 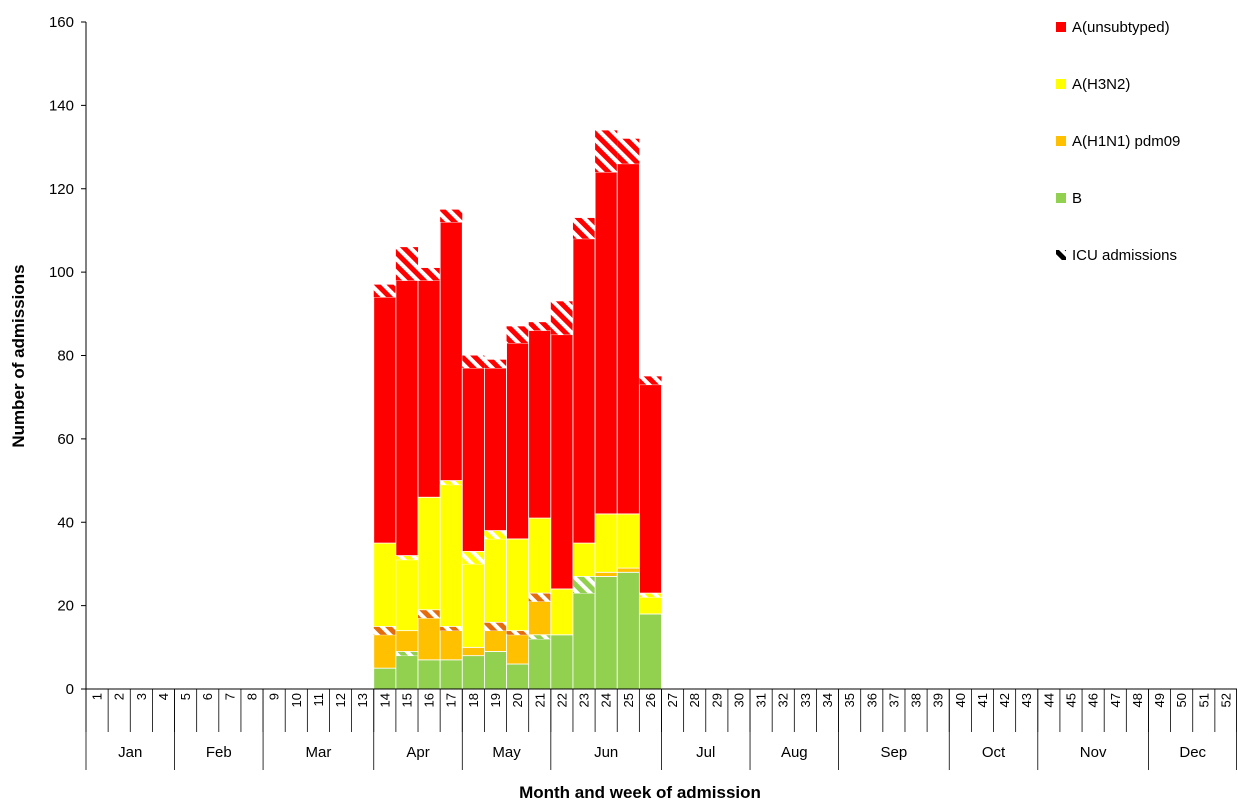 What do you see at coordinates (539, 700) in the screenshot?
I see `week-label: 21` at bounding box center [539, 700].